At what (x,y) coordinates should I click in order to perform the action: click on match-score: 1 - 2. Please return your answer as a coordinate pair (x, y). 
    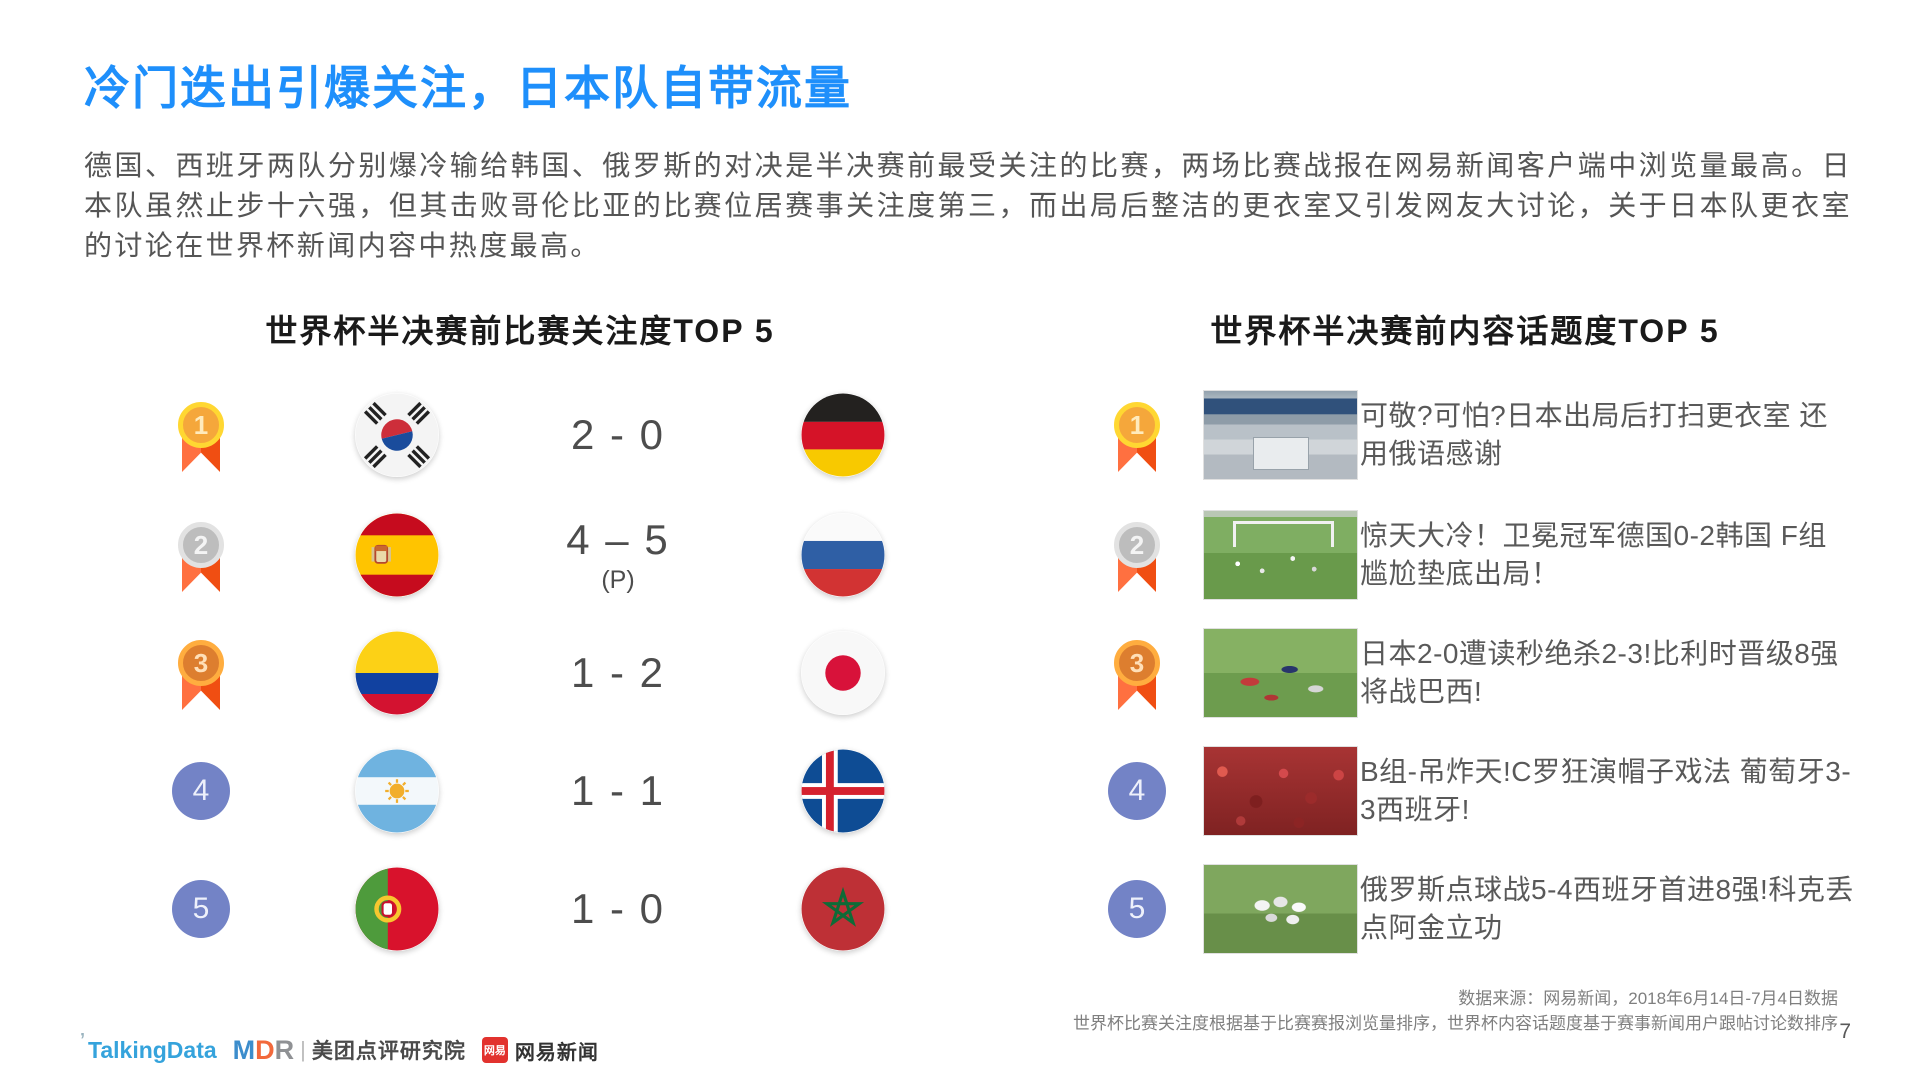
    Looking at the image, I should click on (618, 673).